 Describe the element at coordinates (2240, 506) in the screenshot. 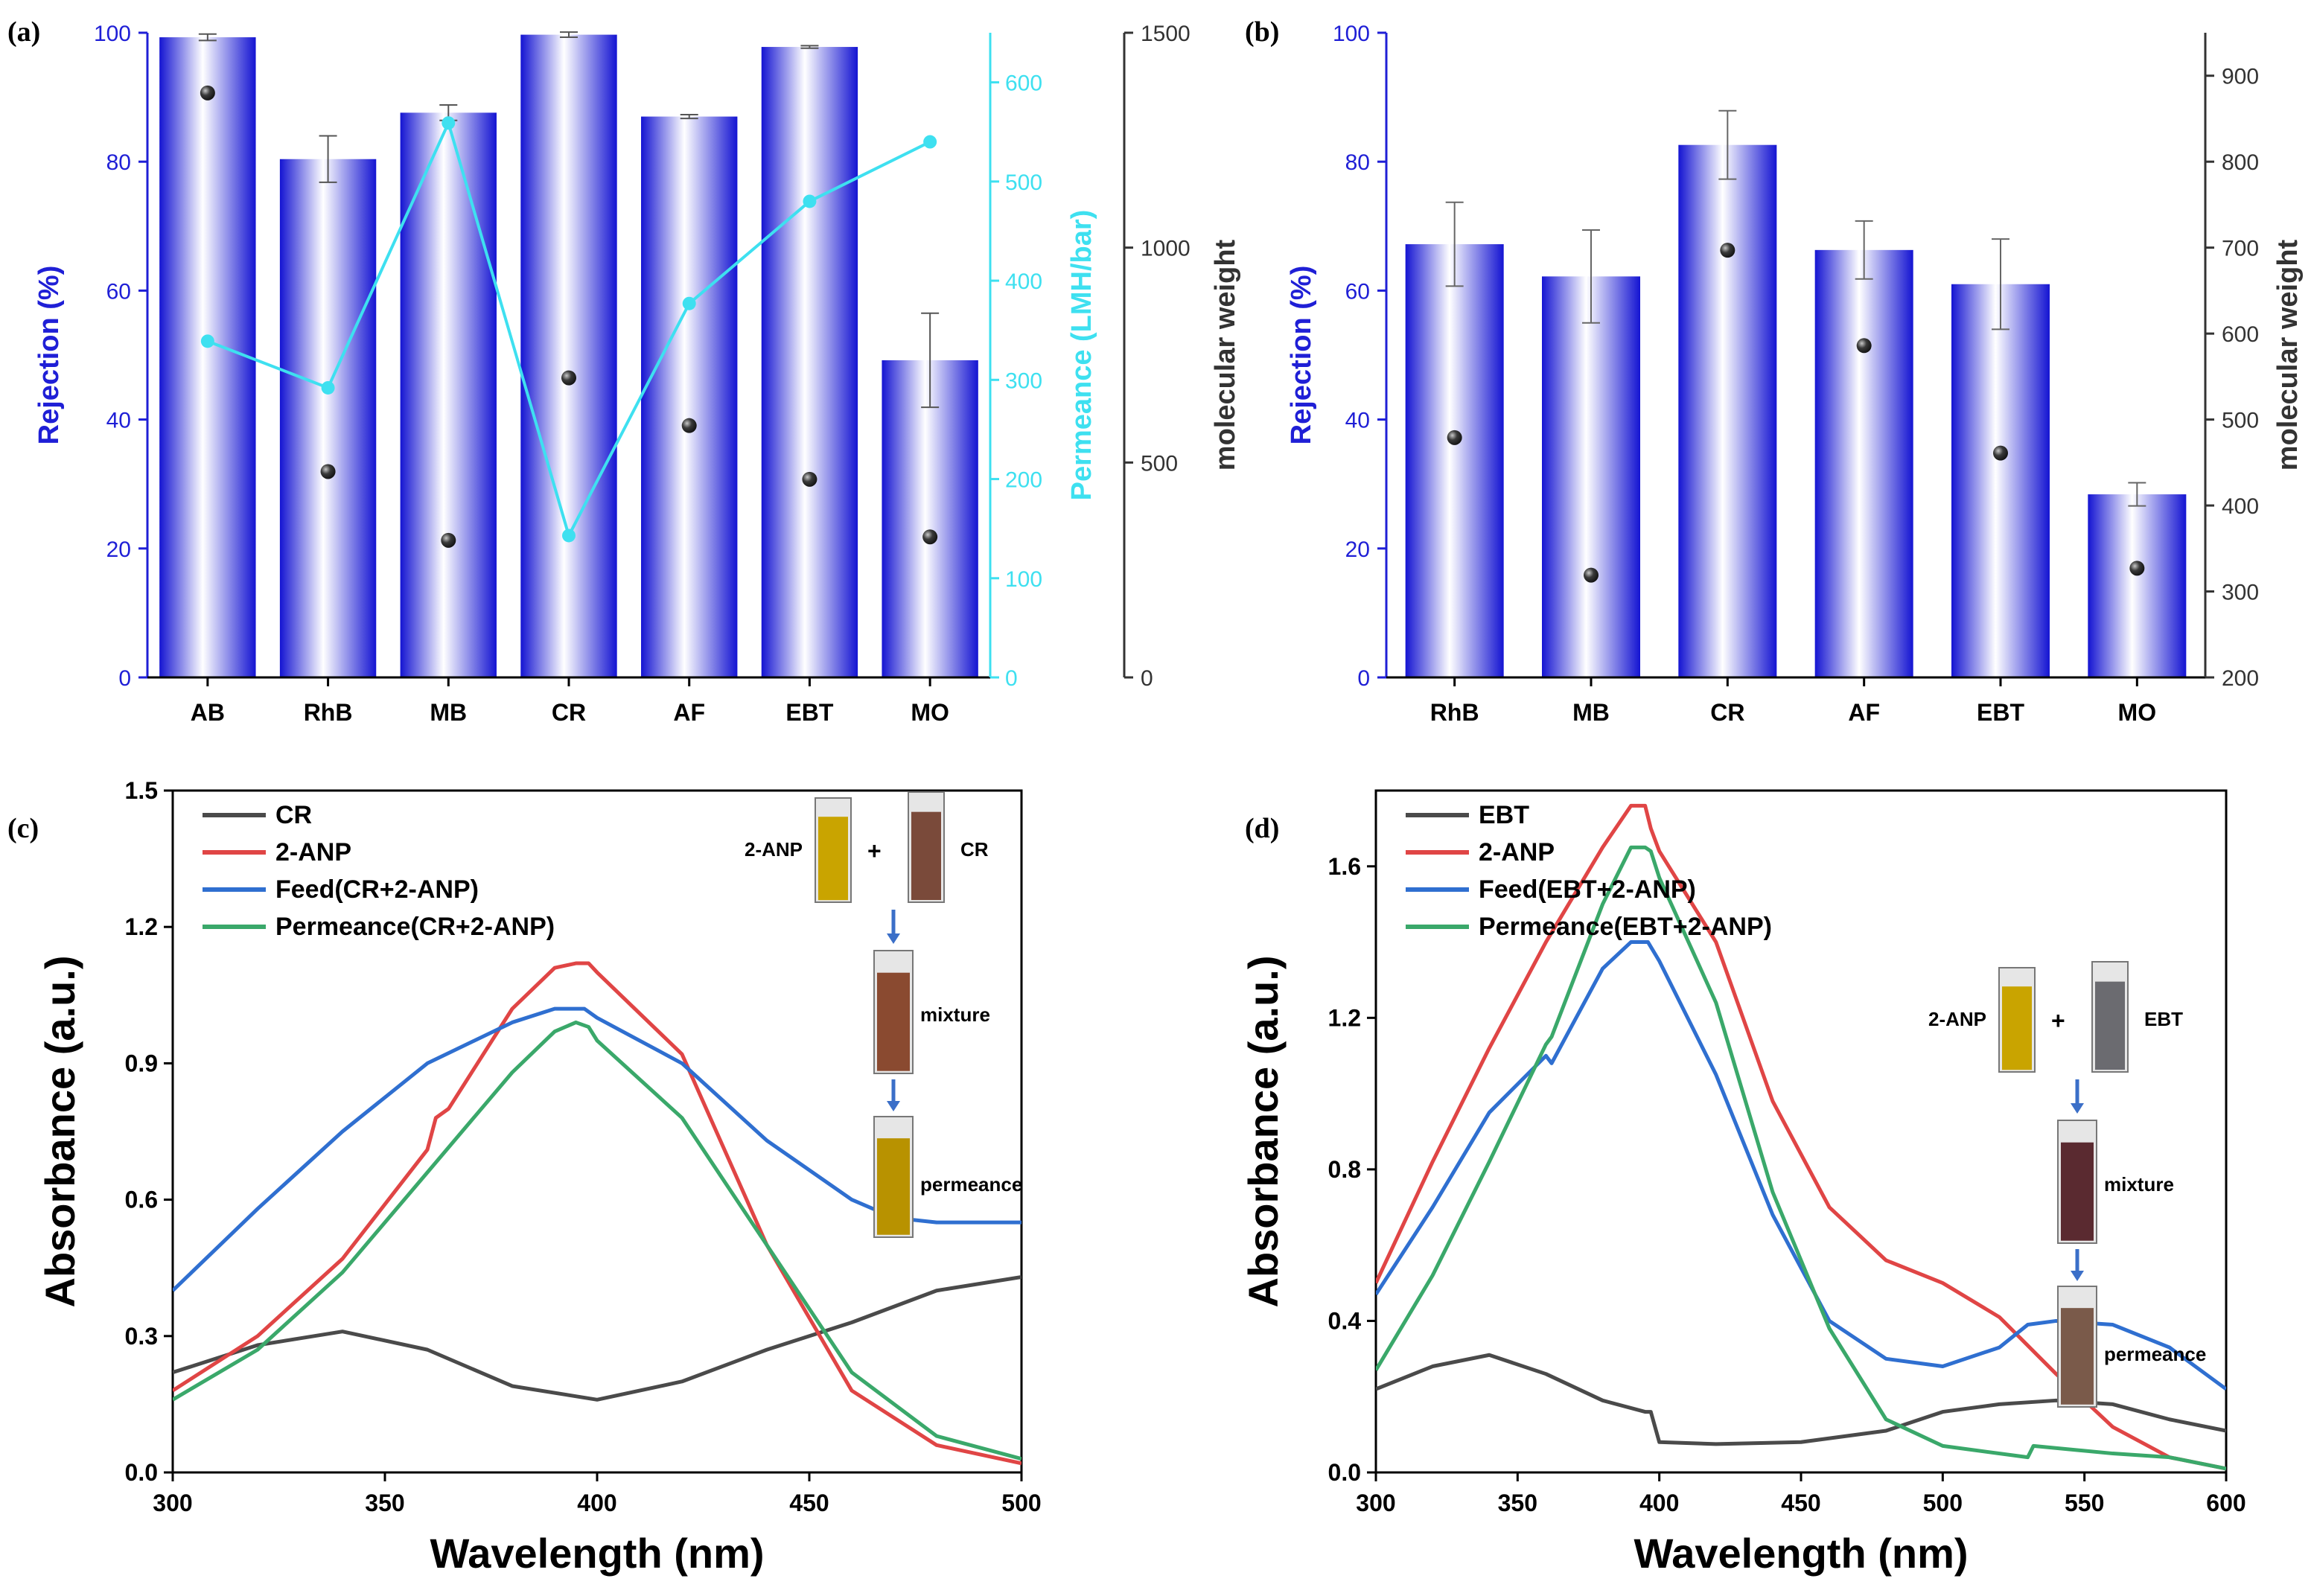

I see `mw-tick-label: 400` at that location.